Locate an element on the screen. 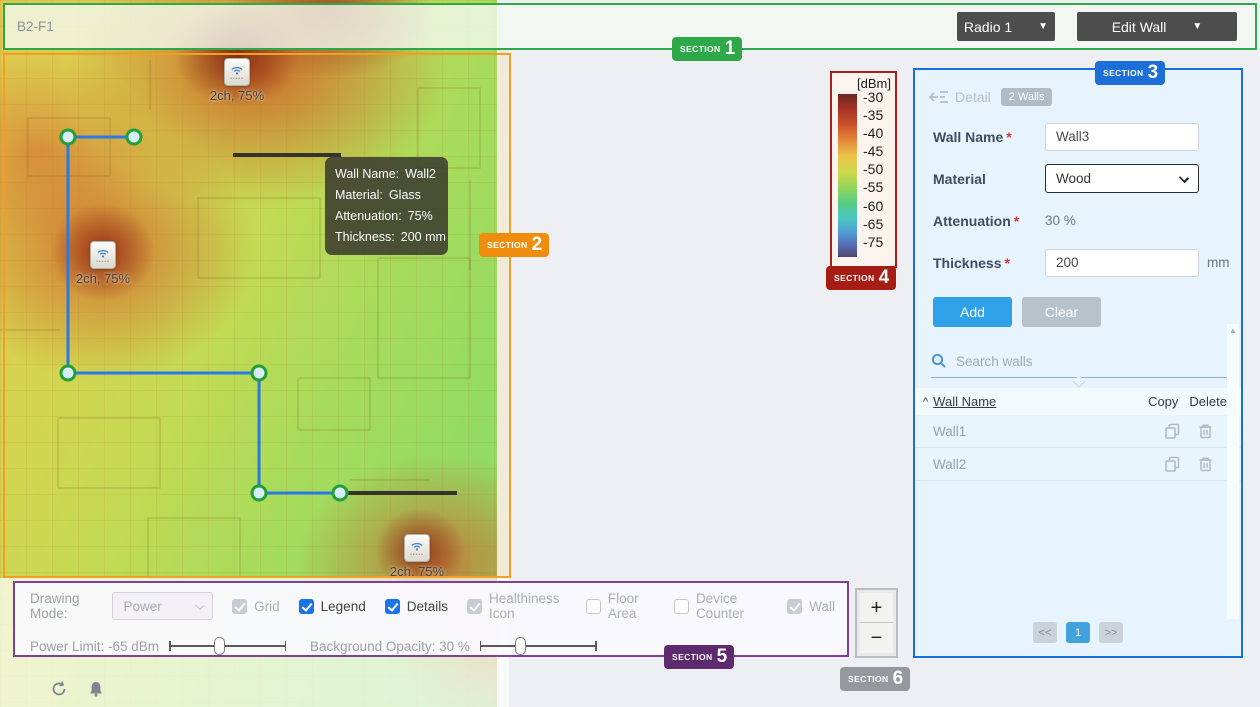 The width and height of the screenshot is (1260, 707). access-point-3: ••••• 2ch, 75% is located at coordinates (417, 556).